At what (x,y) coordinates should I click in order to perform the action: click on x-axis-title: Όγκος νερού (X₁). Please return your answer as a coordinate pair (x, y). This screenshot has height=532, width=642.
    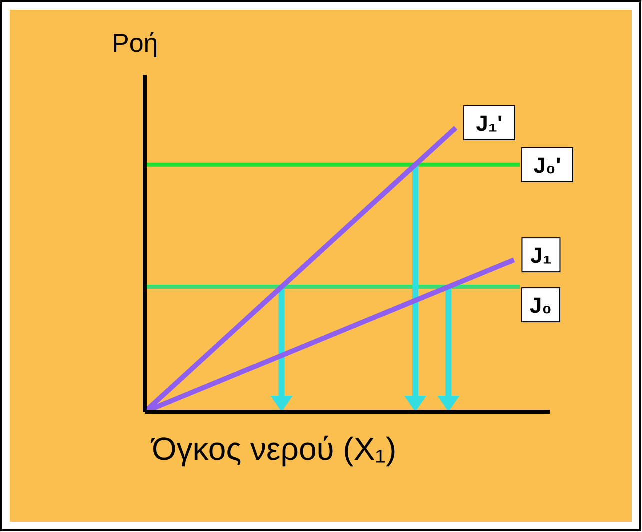
    Looking at the image, I should click on (273, 449).